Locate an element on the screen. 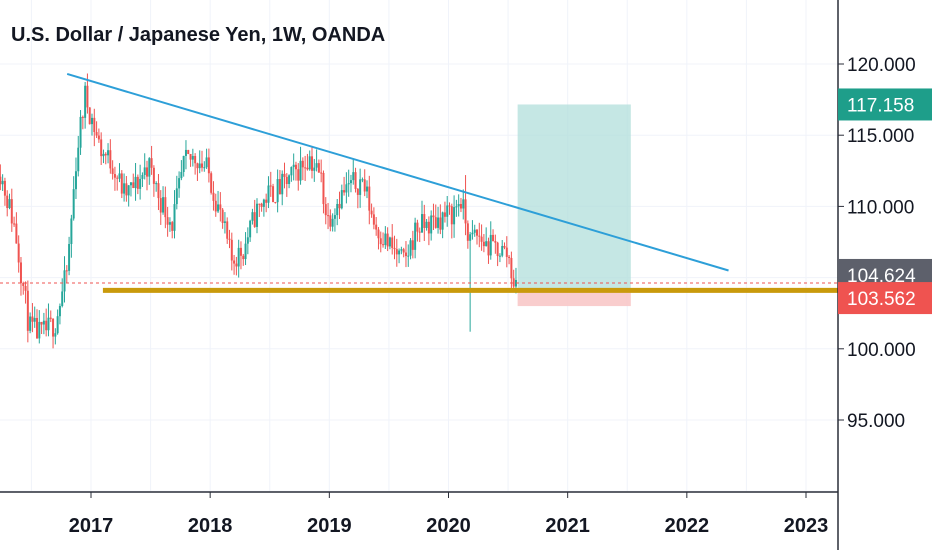  x-tick-label: 2021 is located at coordinates (567, 526).